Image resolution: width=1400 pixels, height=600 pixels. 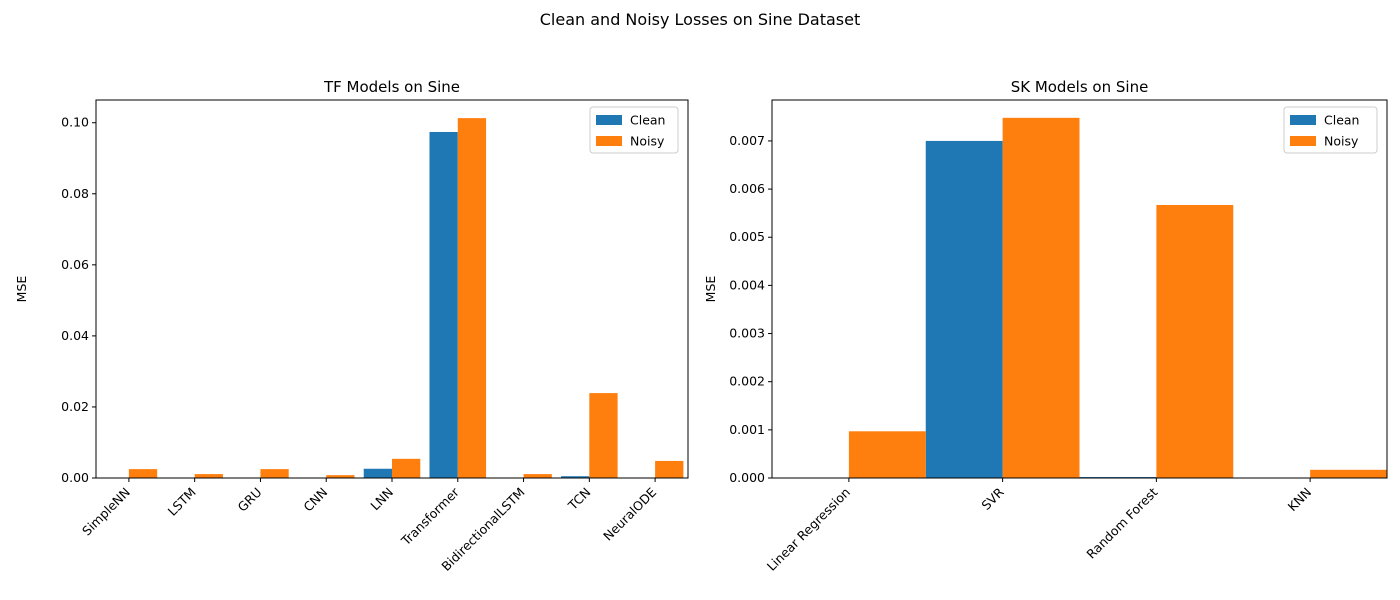 I want to click on y-tick-label: 0.004, so click(x=747, y=284).